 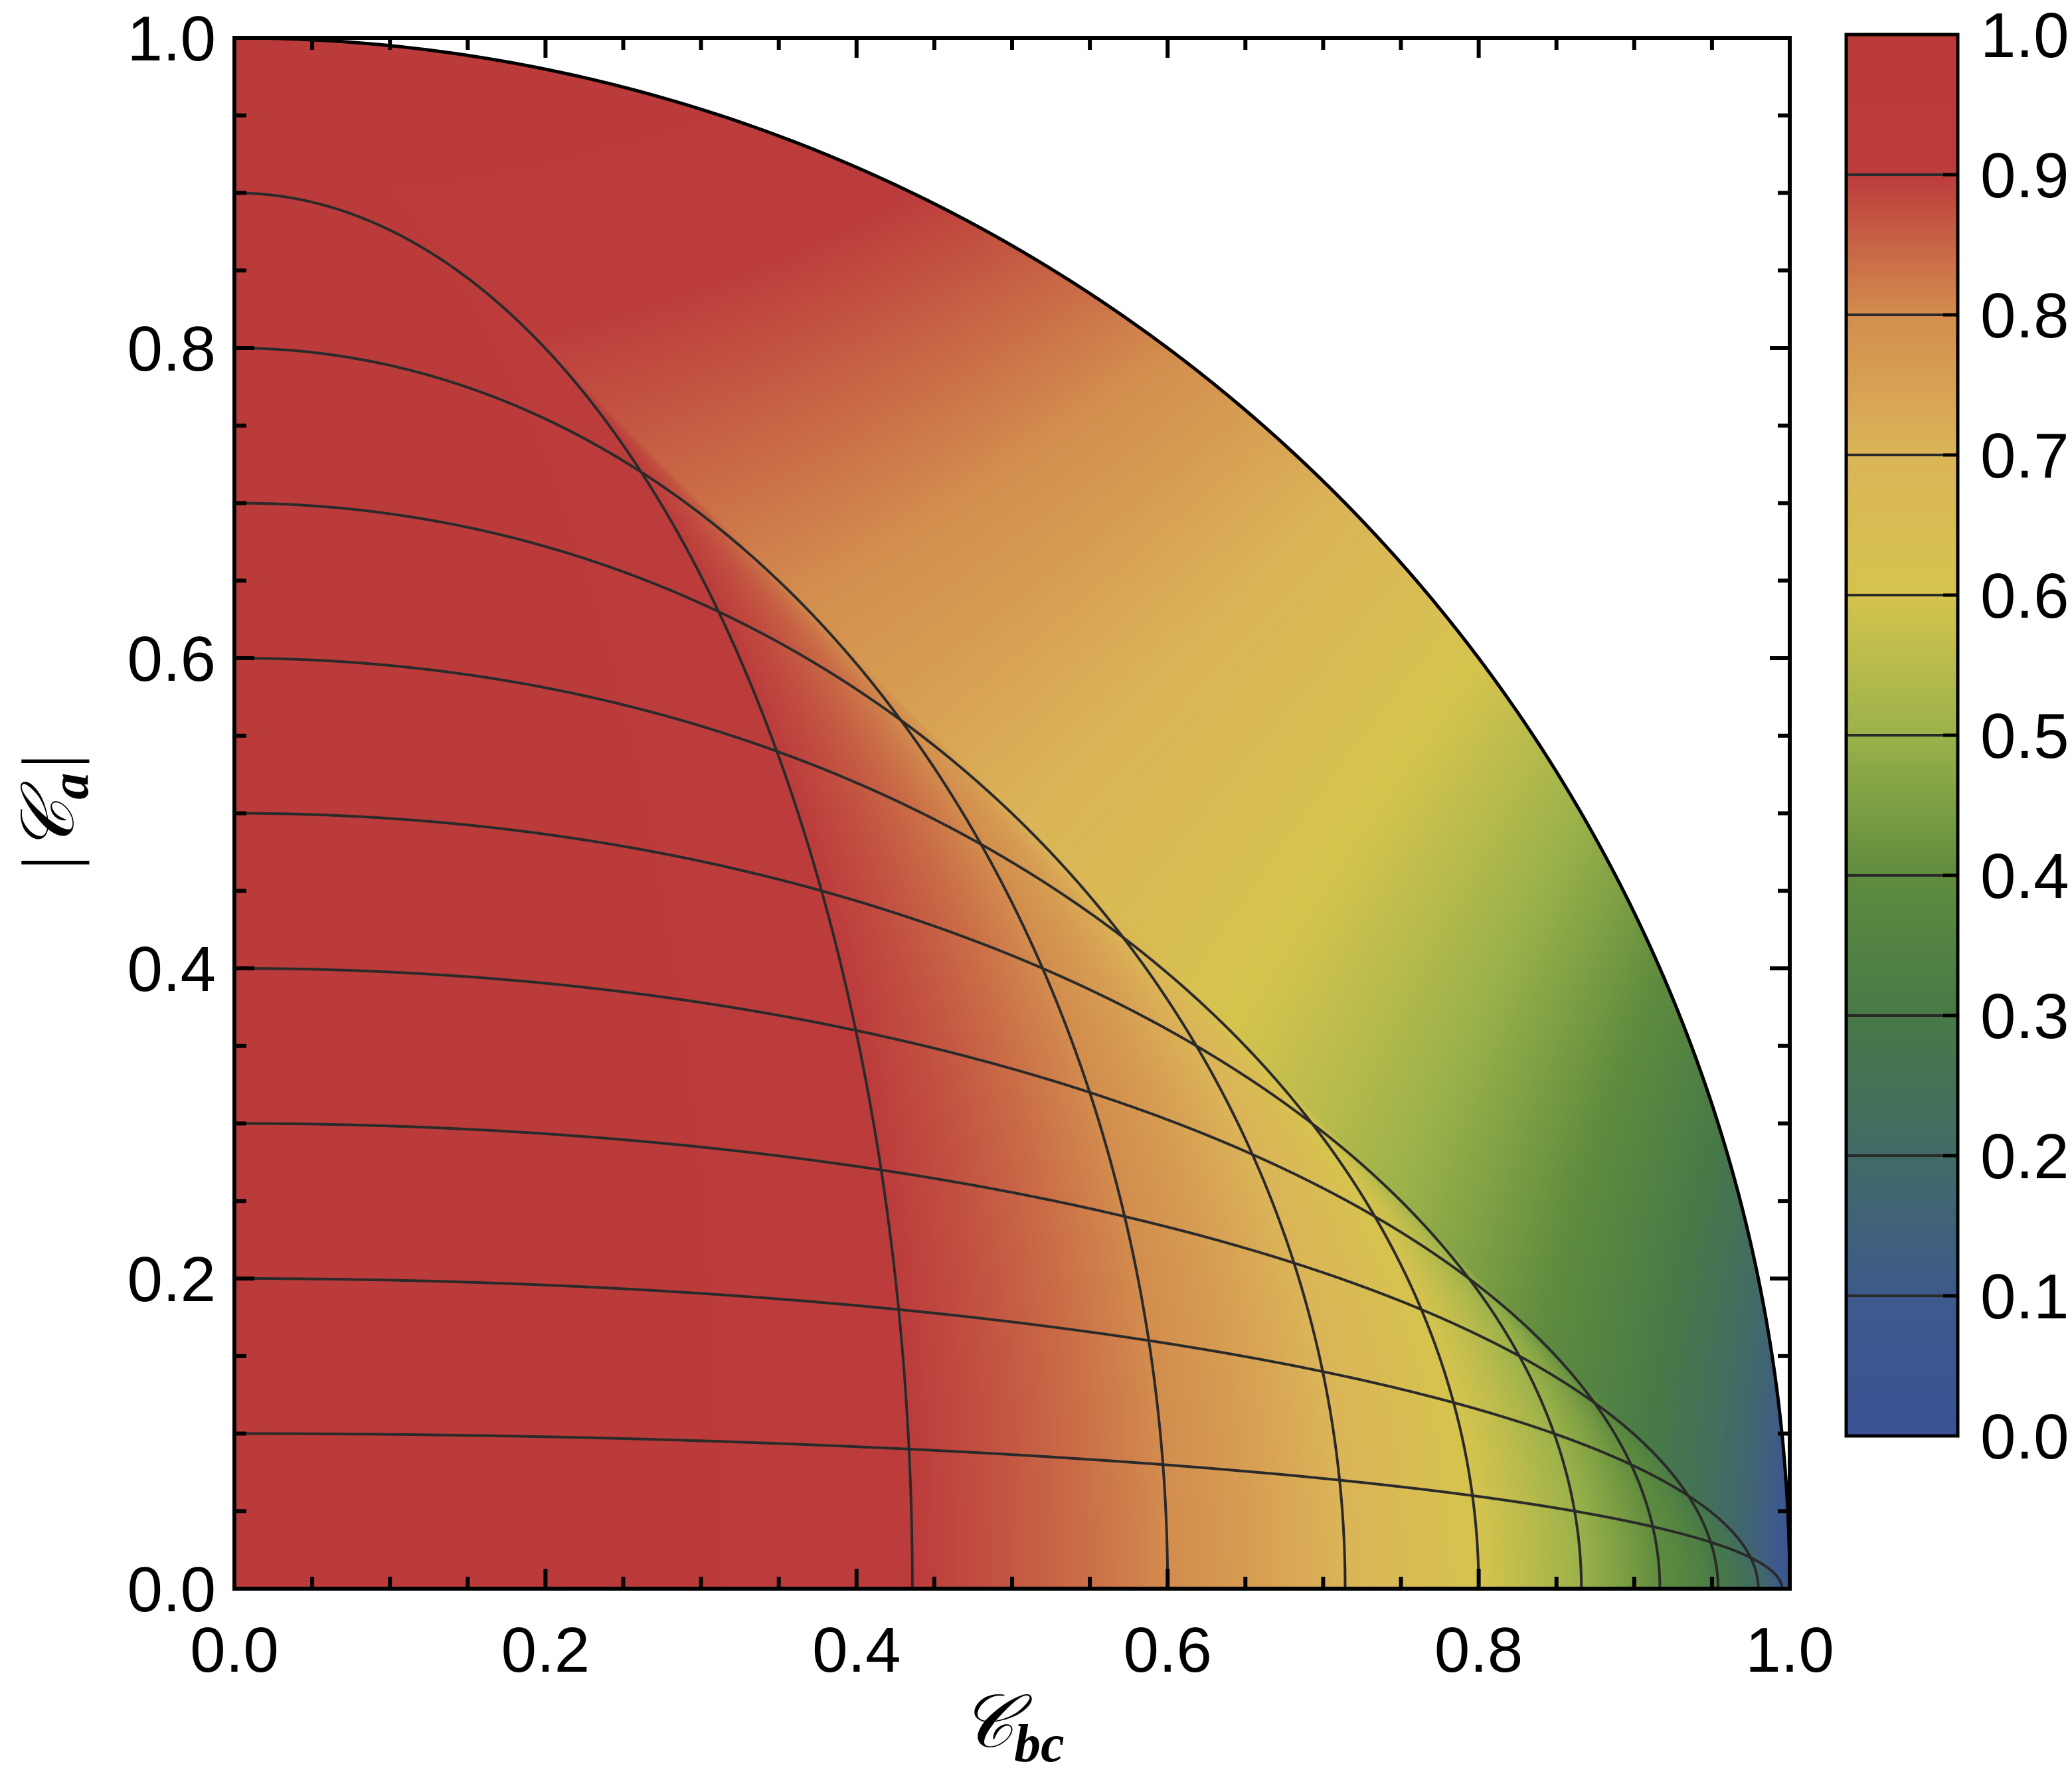 What do you see at coordinates (70, 786) in the screenshot?
I see `y-axis-label-sub: a` at bounding box center [70, 786].